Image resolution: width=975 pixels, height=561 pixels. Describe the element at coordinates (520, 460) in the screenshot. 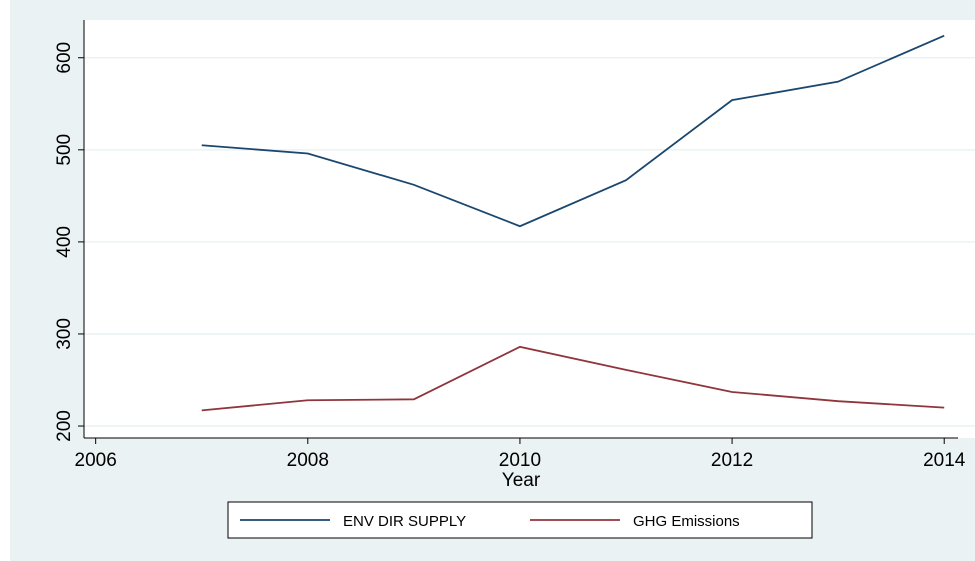

I see `x-tick-label: 2010` at that location.